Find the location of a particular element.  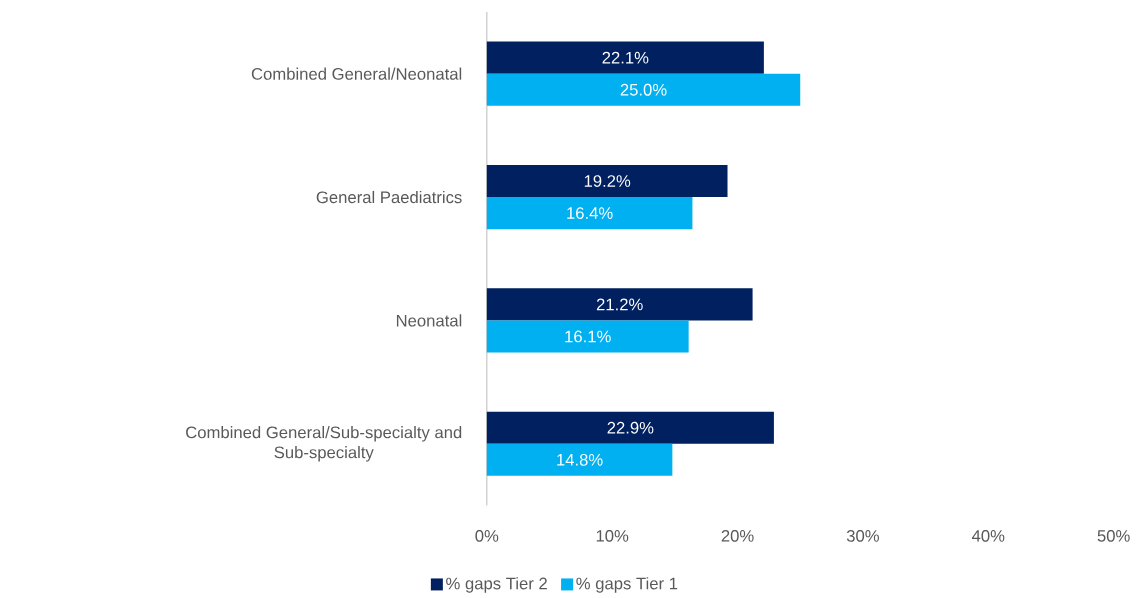

x-tick-label: 20% is located at coordinates (737, 536).